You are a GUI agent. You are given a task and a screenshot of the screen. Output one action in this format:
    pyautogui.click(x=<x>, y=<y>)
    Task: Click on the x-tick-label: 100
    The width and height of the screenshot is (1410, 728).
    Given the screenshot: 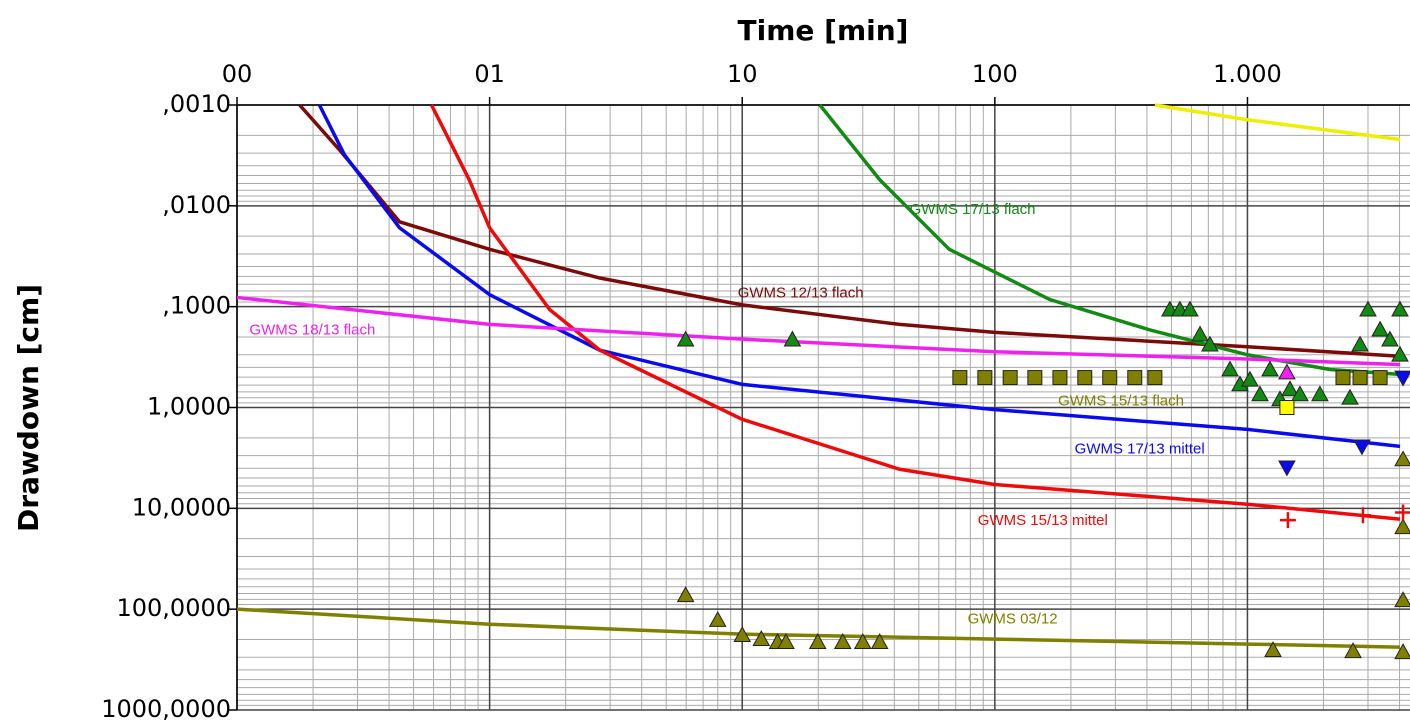 What is the action you would take?
    pyautogui.click(x=995, y=74)
    